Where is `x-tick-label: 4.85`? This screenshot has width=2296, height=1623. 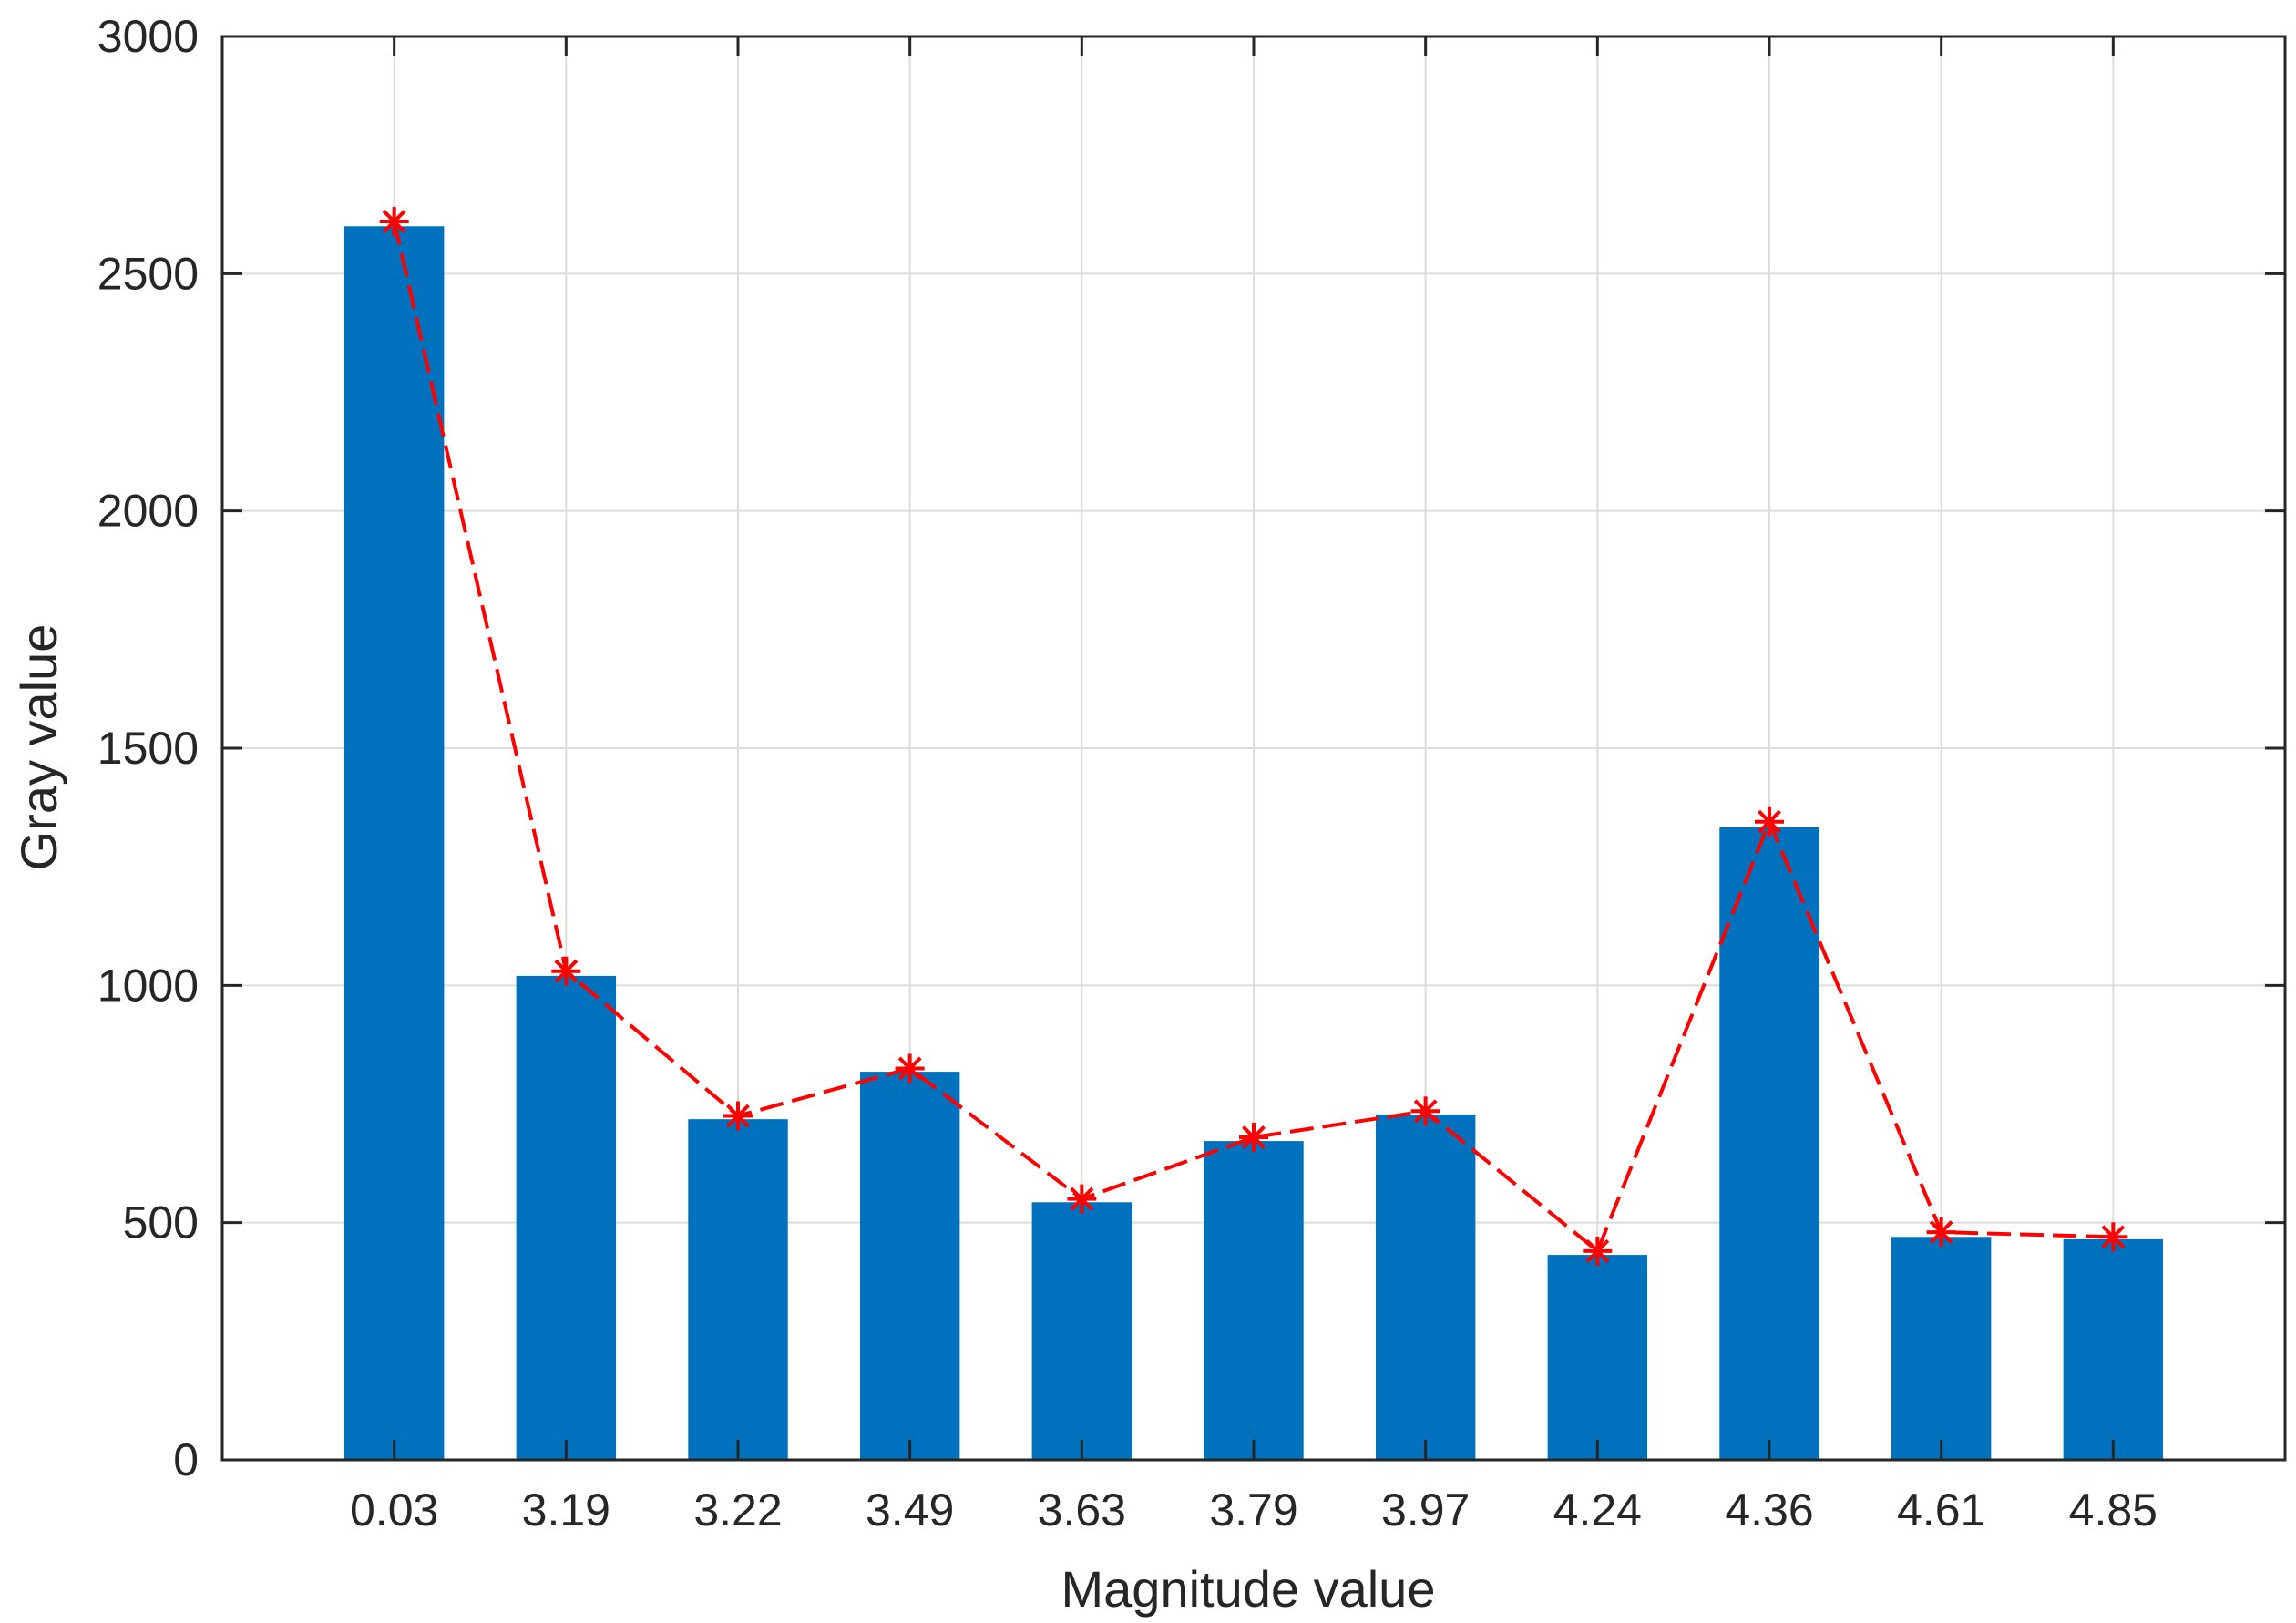 x-tick-label: 4.85 is located at coordinates (2113, 1510).